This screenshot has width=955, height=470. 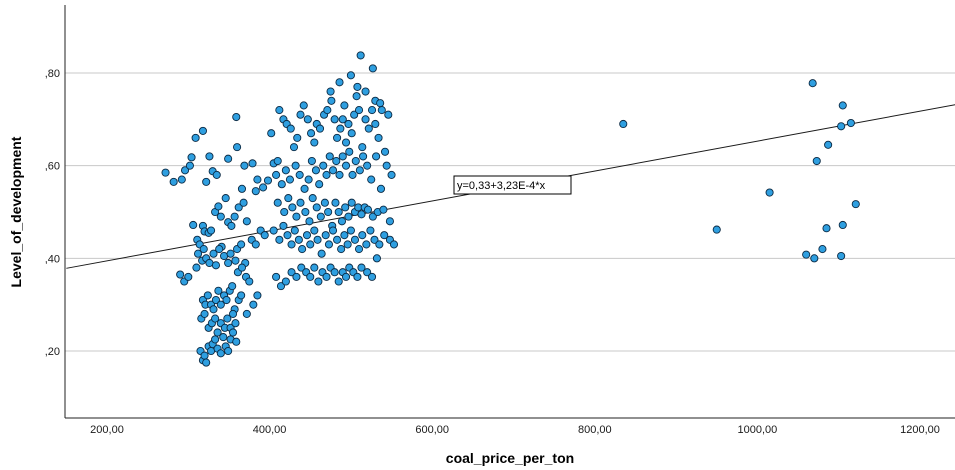 I want to click on y-axis-title: Level_of_development, so click(x=16, y=211).